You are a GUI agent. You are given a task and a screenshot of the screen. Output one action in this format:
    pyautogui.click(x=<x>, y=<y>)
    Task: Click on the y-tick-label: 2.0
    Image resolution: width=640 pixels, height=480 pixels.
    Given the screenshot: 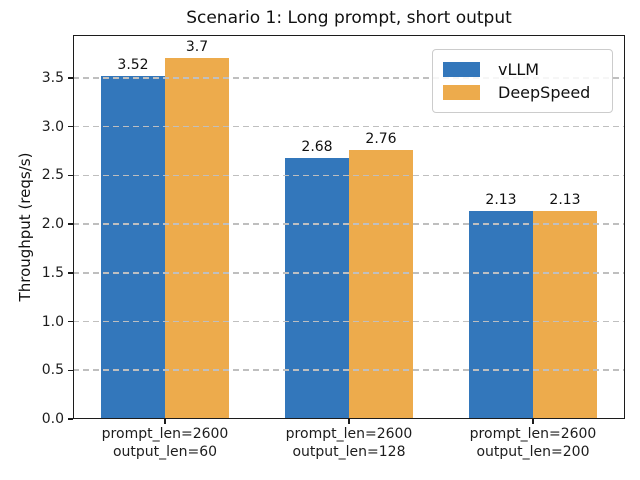 What is the action you would take?
    pyautogui.click(x=52, y=224)
    